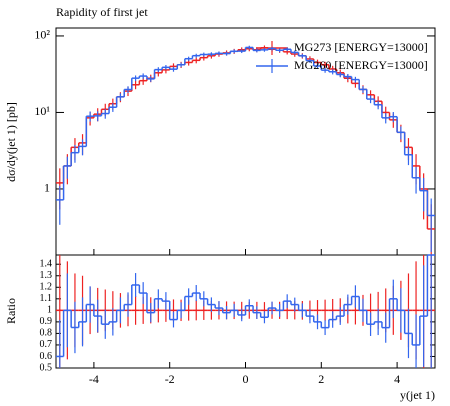 This screenshot has width=450, height=406. I want to click on legend-label: MG260 [ENERGY=13000], so click(361, 65).